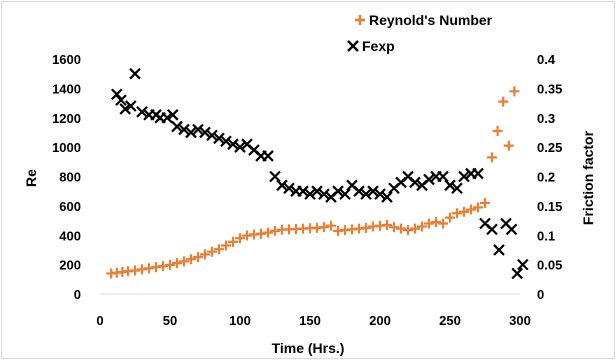 Image resolution: width=616 pixels, height=360 pixels. What do you see at coordinates (77, 294) in the screenshot?
I see `left-tick-label: 0` at bounding box center [77, 294].